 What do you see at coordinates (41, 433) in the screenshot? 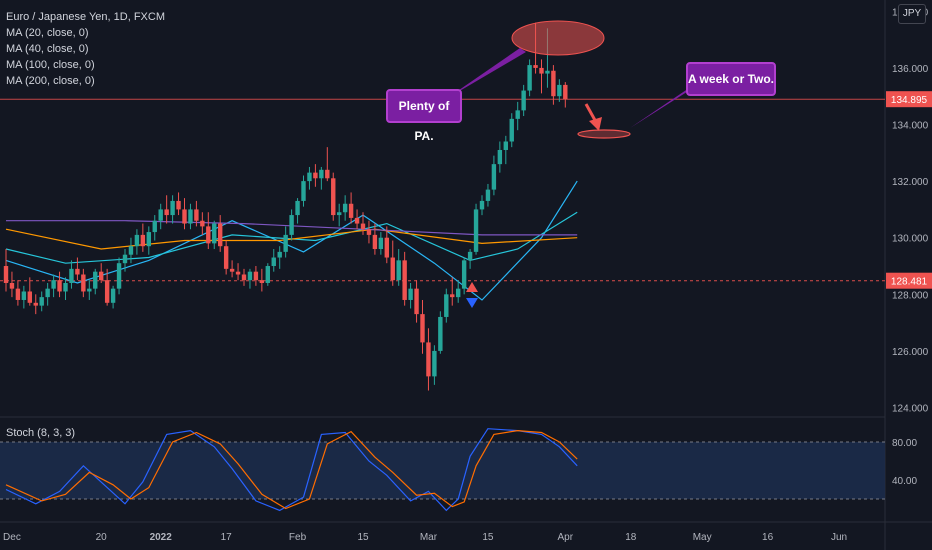
I see `stoch-title: Stoch (8, 3, 3)` at bounding box center [41, 433].